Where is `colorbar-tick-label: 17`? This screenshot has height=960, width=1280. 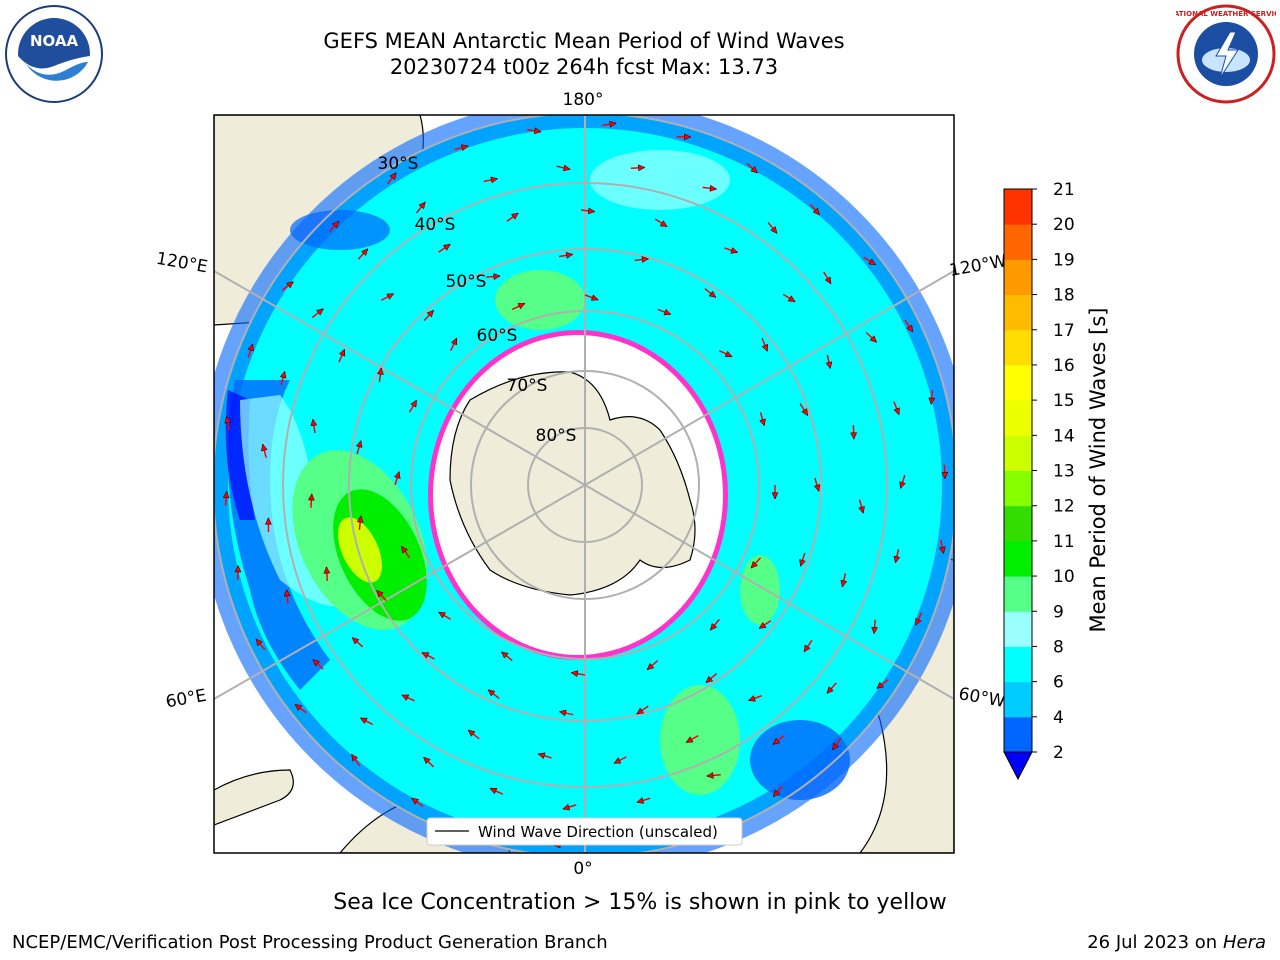
colorbar-tick-label: 17 is located at coordinates (1064, 331).